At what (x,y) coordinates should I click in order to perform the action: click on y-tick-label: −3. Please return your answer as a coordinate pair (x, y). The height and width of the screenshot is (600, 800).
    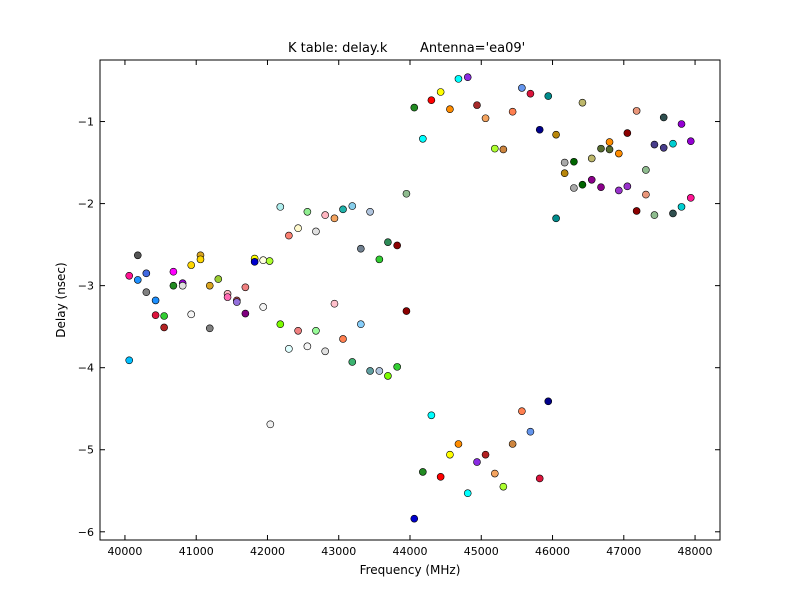
    Looking at the image, I should click on (86, 286).